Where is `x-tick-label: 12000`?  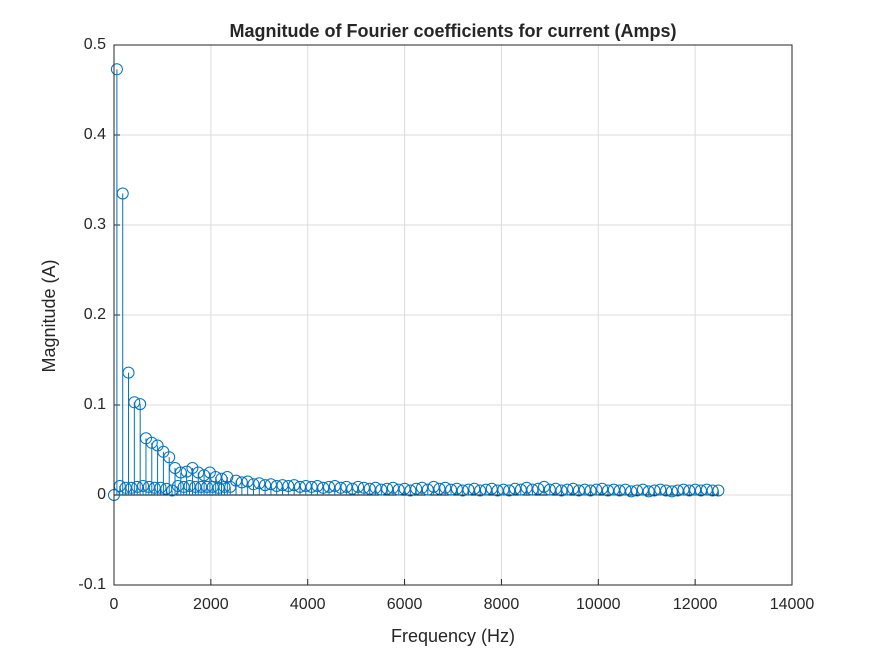 x-tick-label: 12000 is located at coordinates (695, 604).